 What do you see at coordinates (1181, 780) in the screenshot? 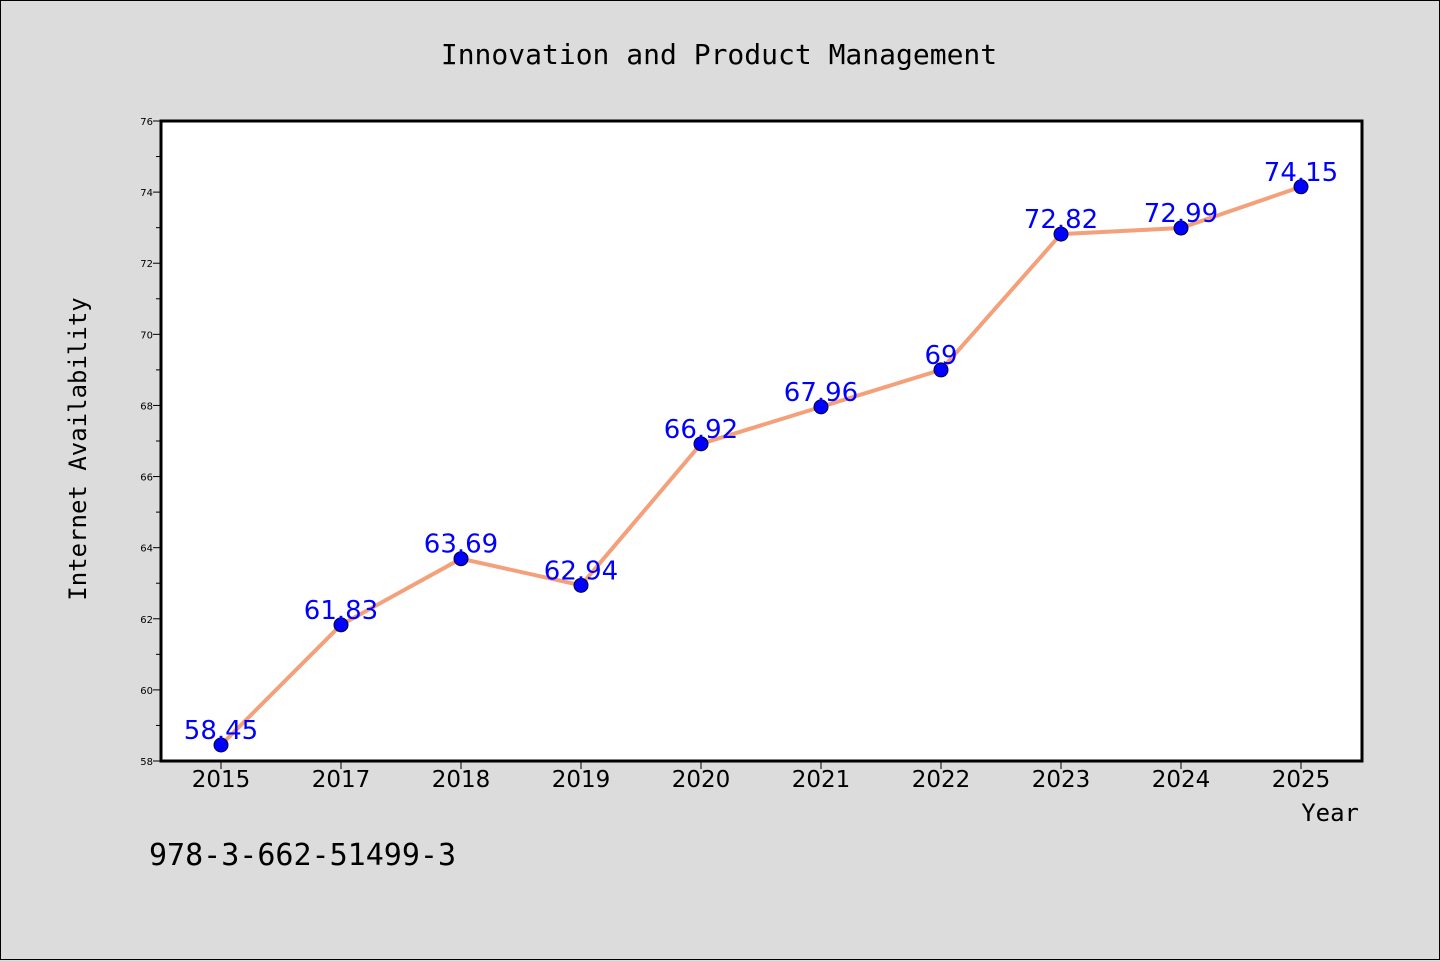
I see `x-tick-label: 2024` at bounding box center [1181, 780].